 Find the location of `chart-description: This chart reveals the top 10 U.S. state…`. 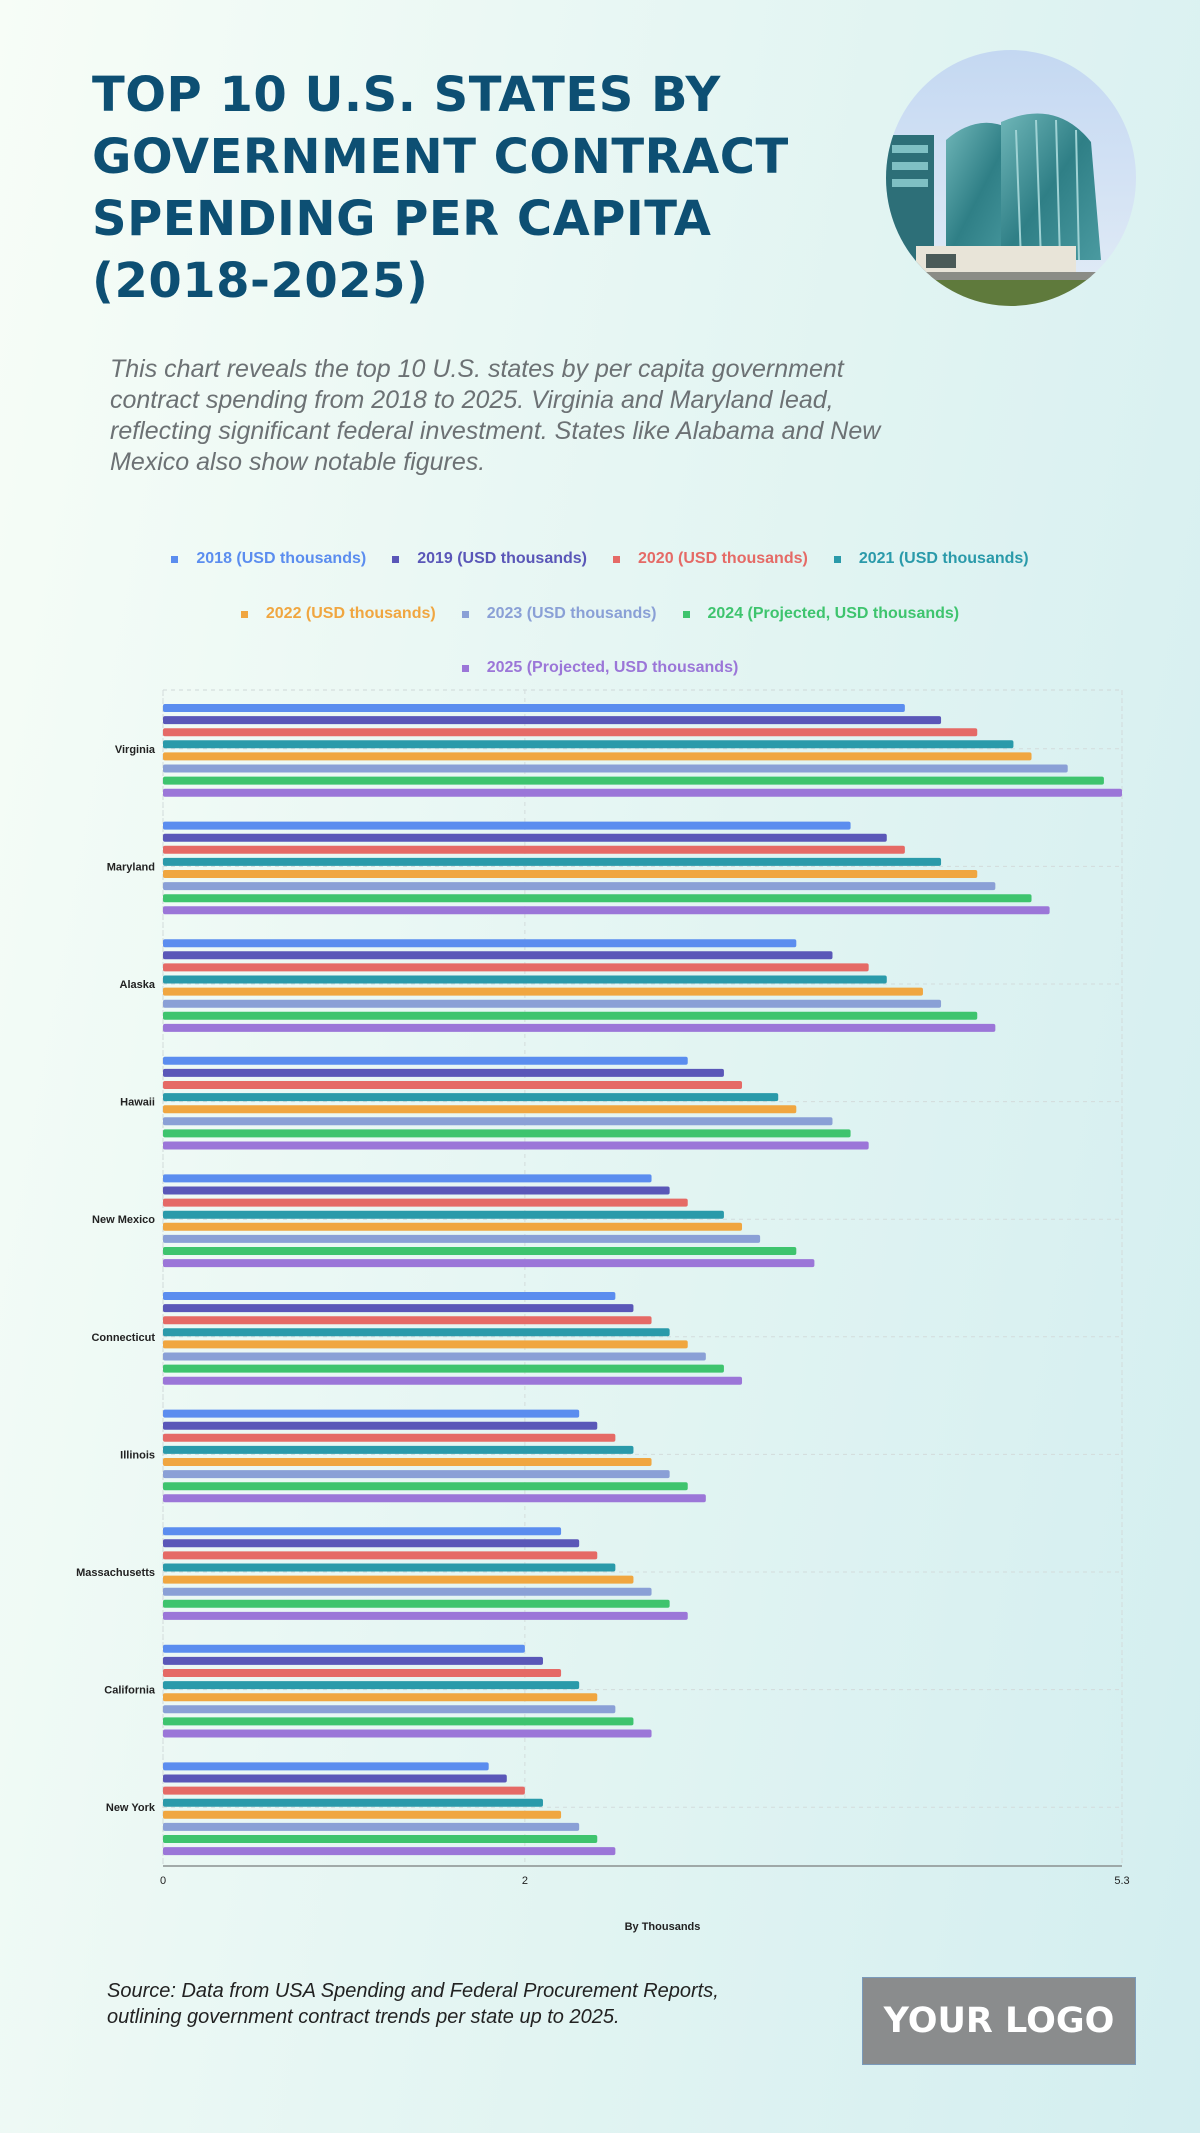

chart-description: This chart reveals the top 10 U.S. state… is located at coordinates (495, 415).